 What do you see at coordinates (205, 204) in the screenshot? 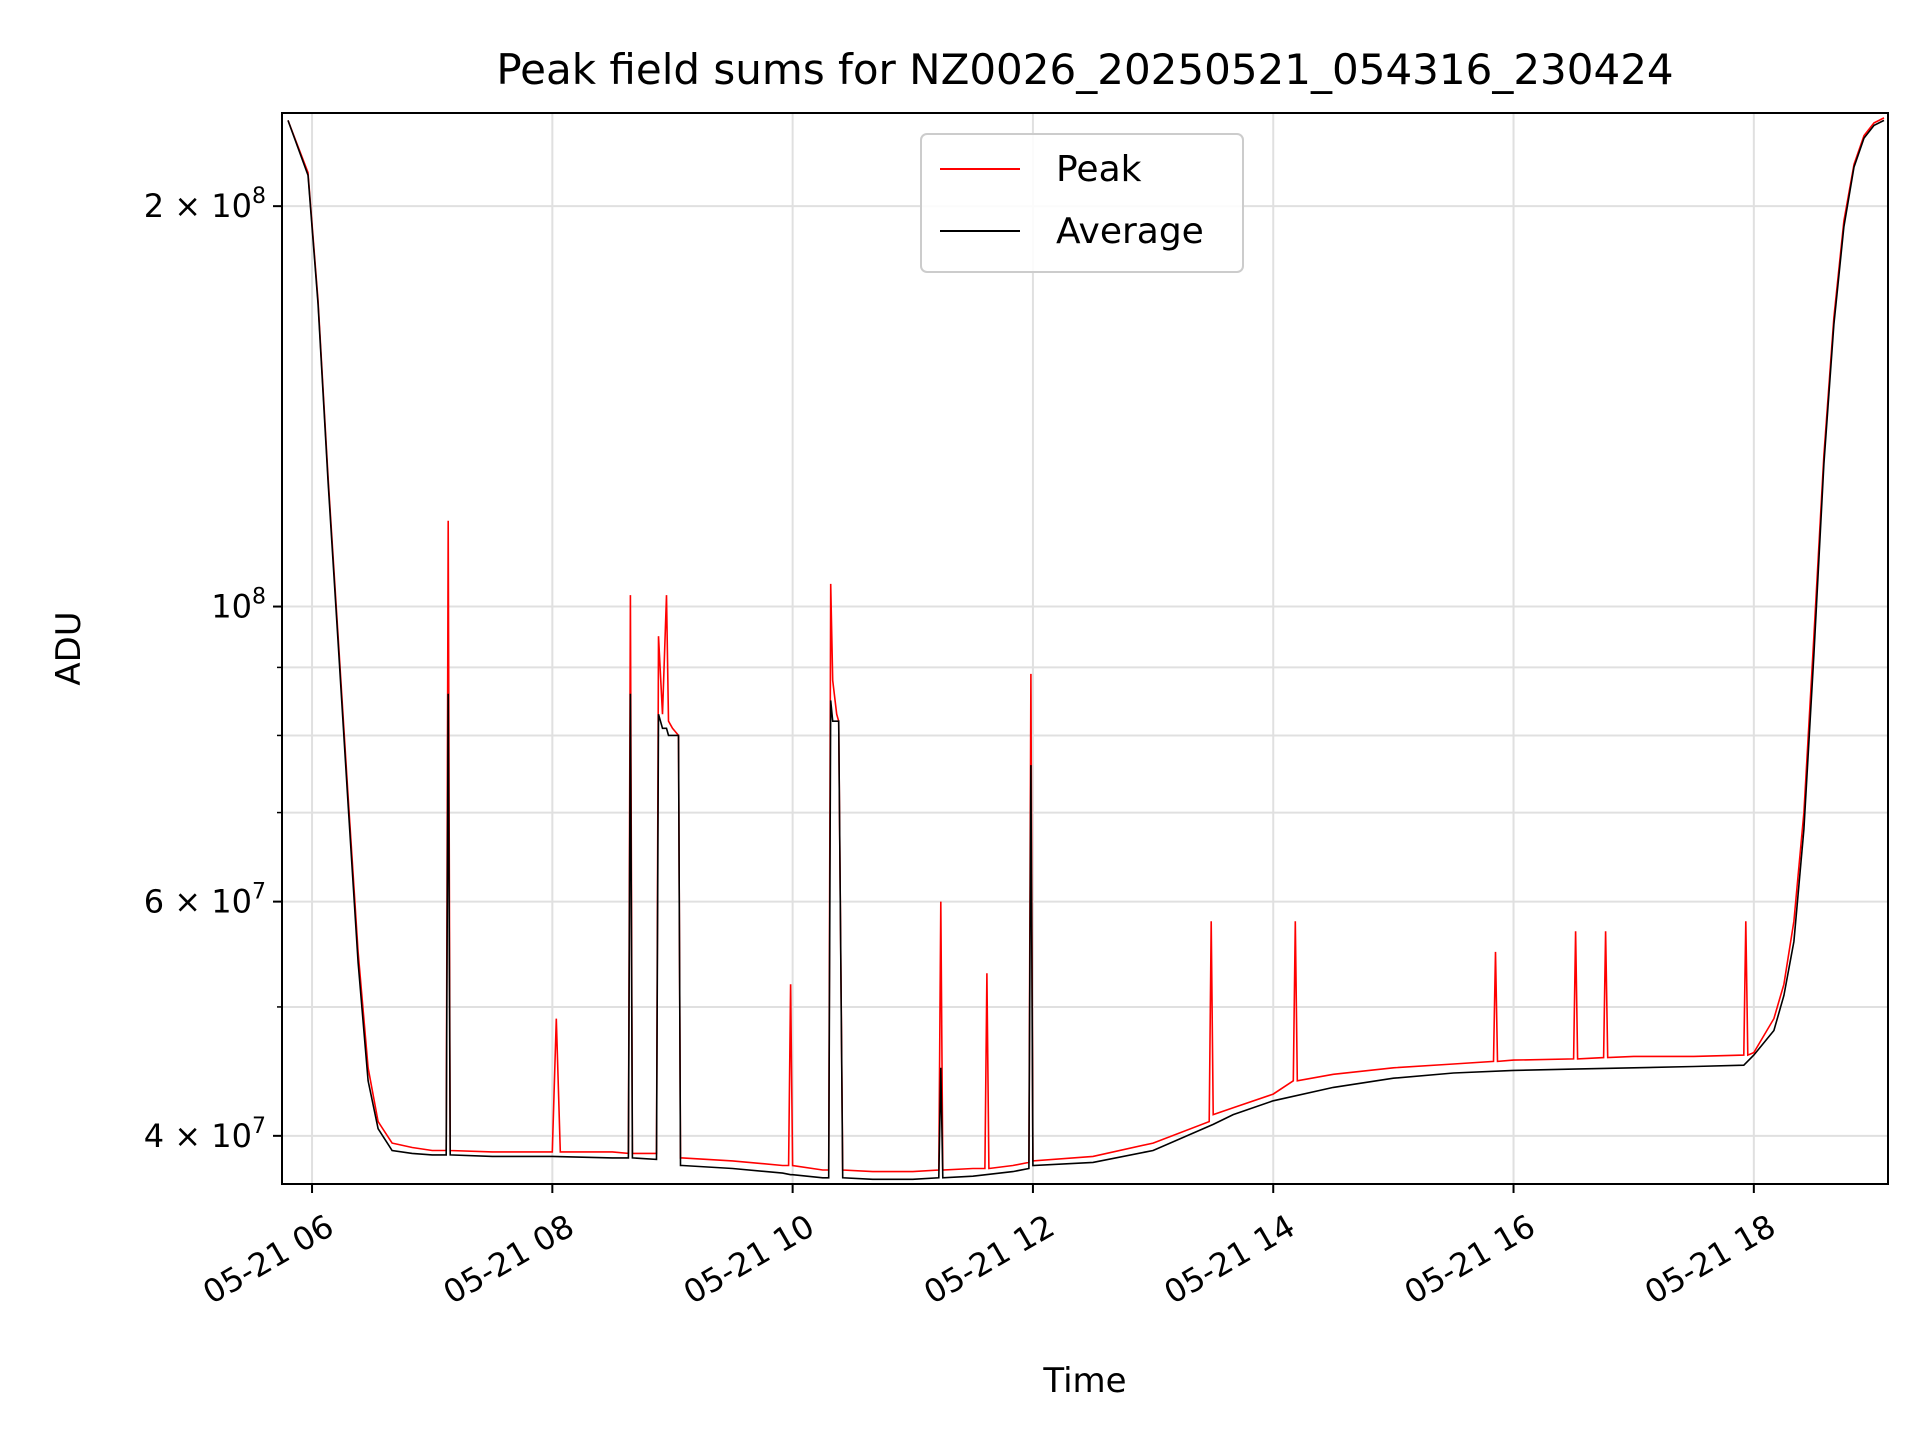
I see `y-tick-label: 2 × 108` at bounding box center [205, 204].